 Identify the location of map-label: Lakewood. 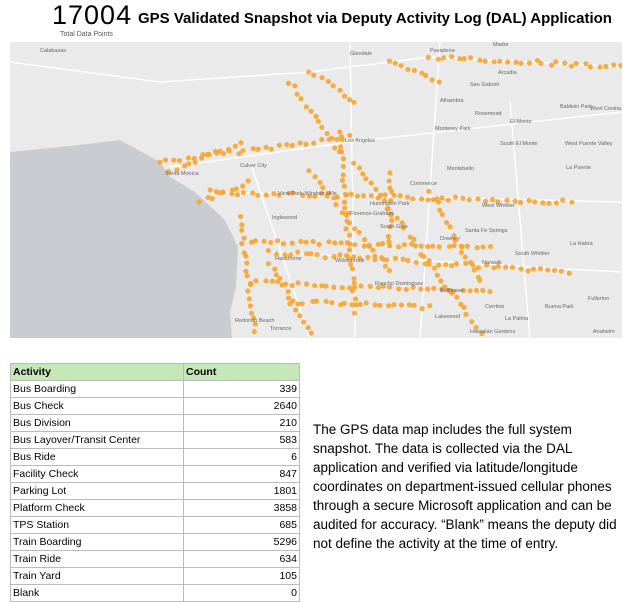
(447, 317).